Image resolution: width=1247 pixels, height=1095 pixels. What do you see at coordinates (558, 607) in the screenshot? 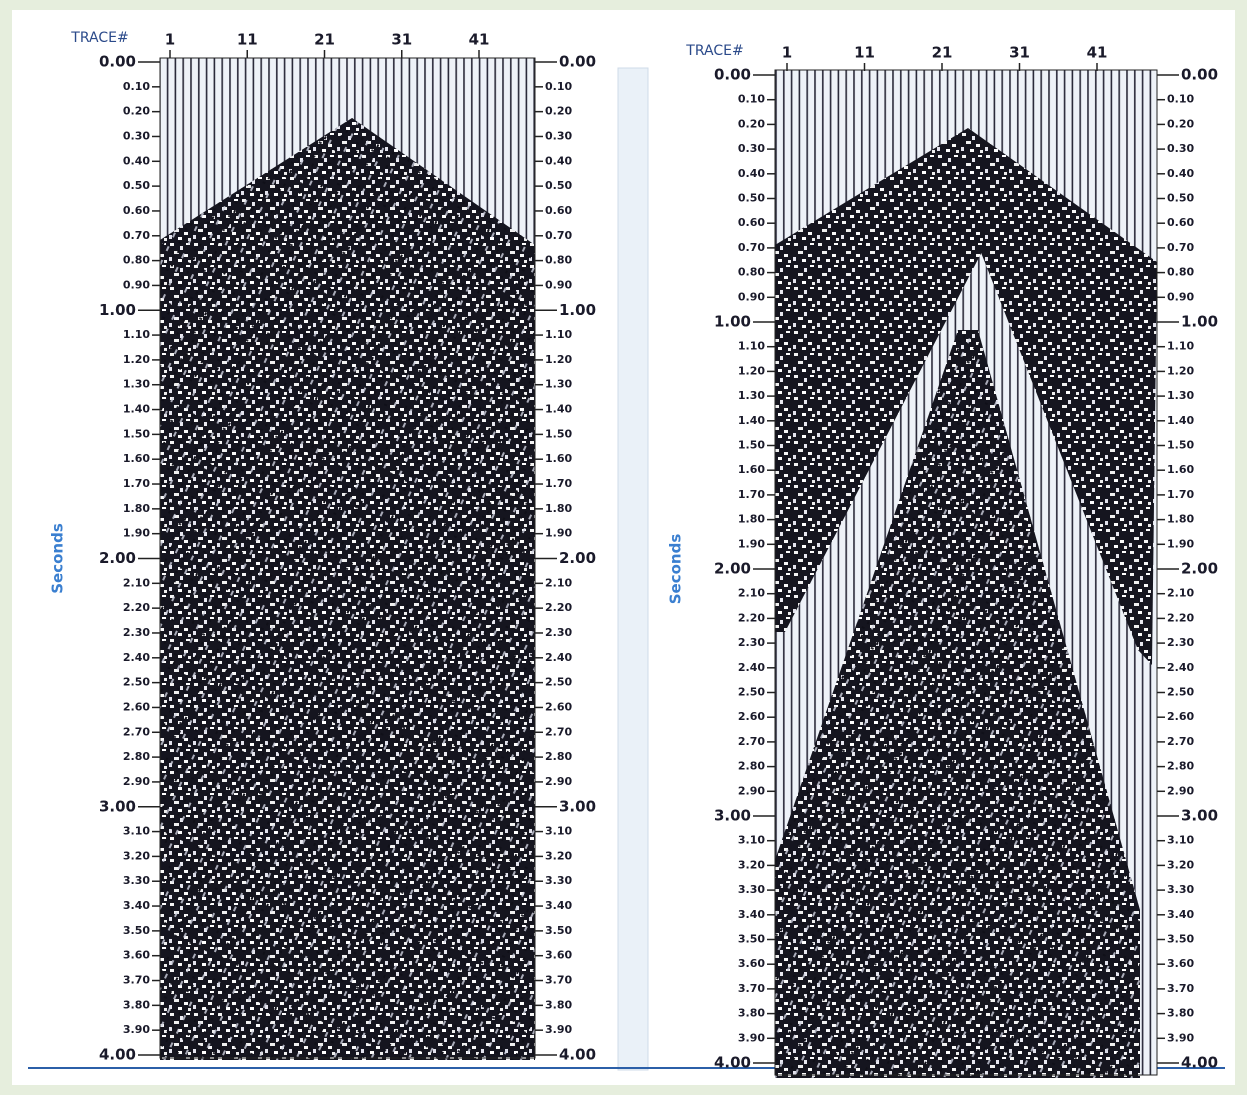
I see `y-tick-label: 2.20` at bounding box center [558, 607].